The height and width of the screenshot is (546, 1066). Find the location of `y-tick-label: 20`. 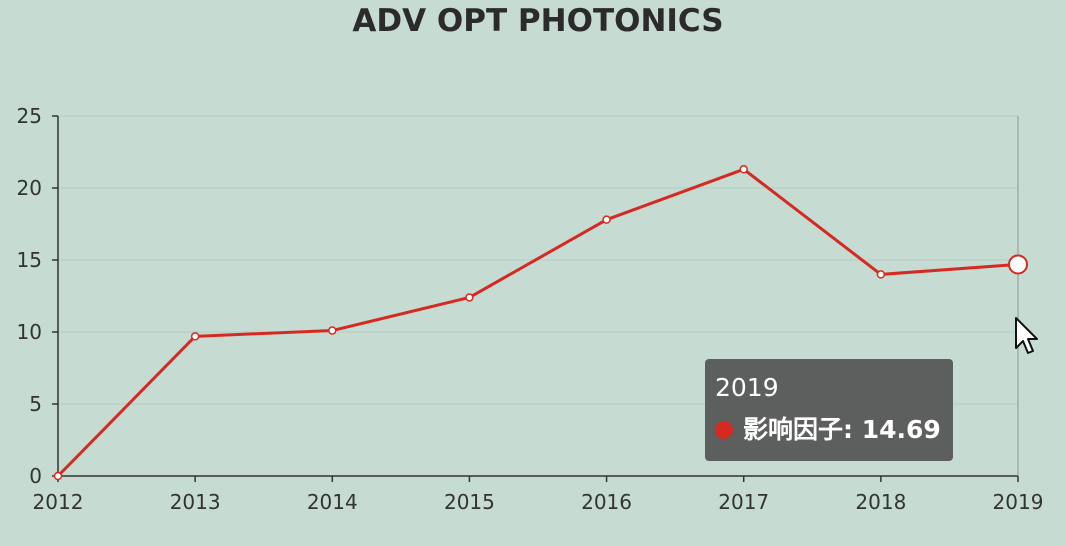

y-tick-label: 20 is located at coordinates (29, 188).